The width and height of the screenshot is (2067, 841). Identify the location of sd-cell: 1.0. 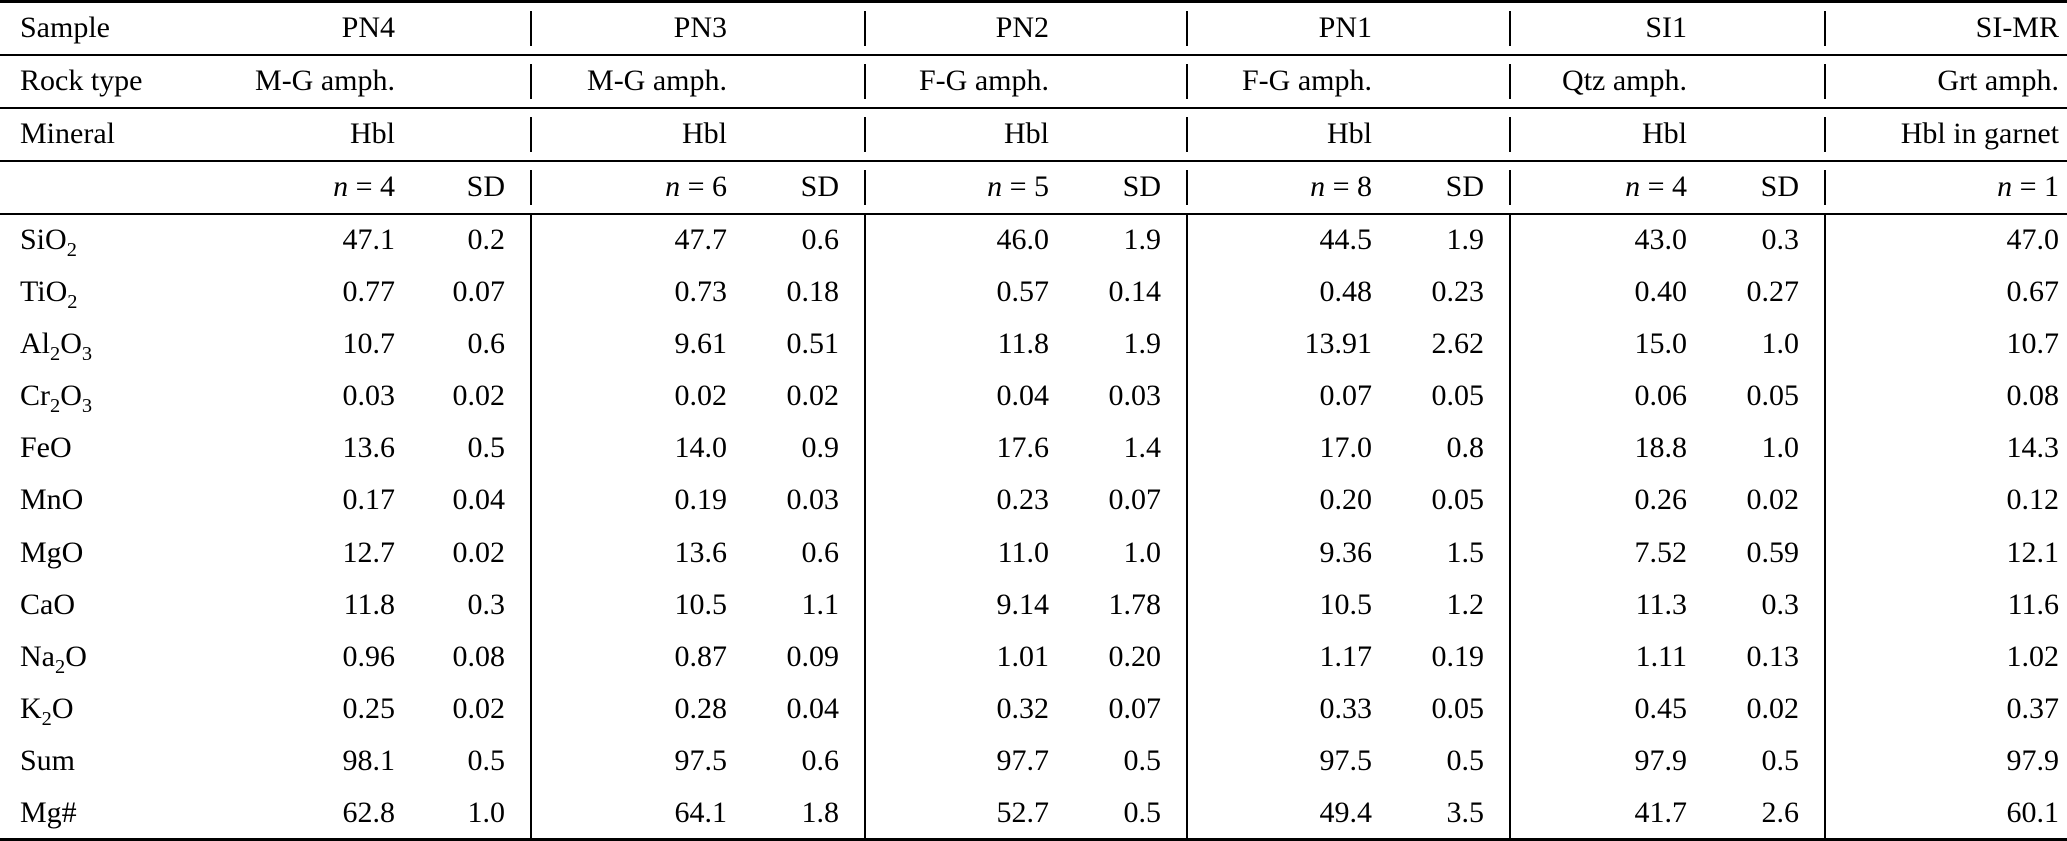
(1142, 552).